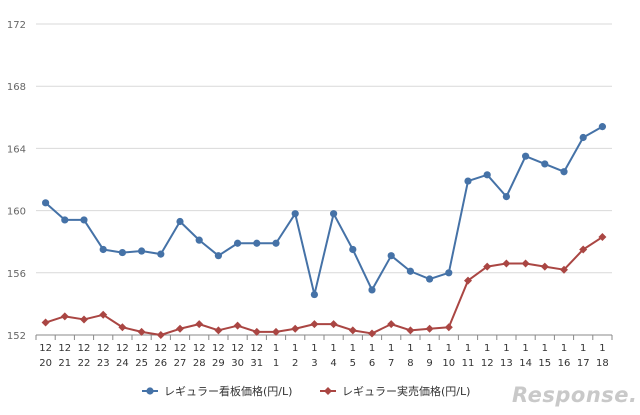  Describe the element at coordinates (16, 274) in the screenshot. I see `y-tick-label: 156` at that location.